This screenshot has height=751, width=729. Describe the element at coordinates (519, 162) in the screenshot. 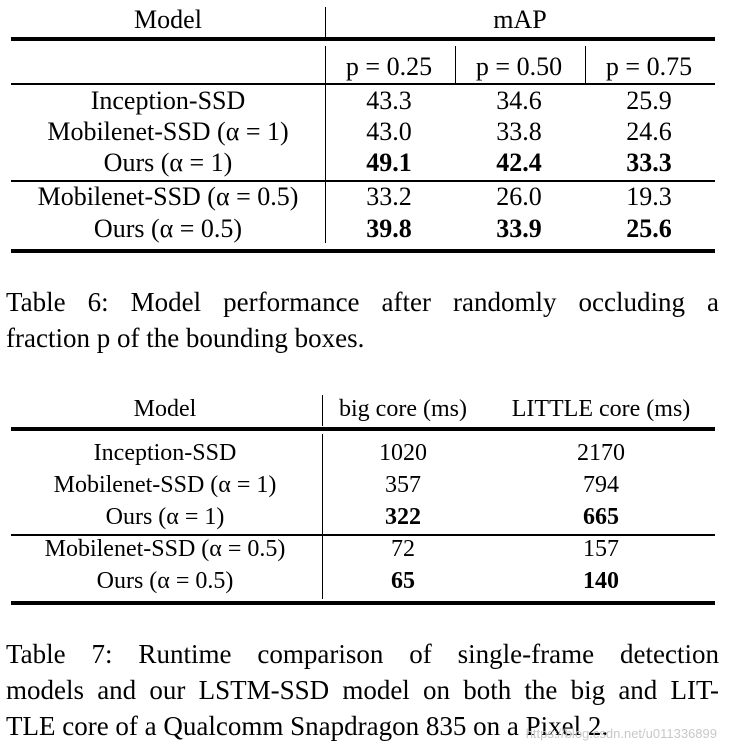

I see `table-cell-best: 42.4` at that location.